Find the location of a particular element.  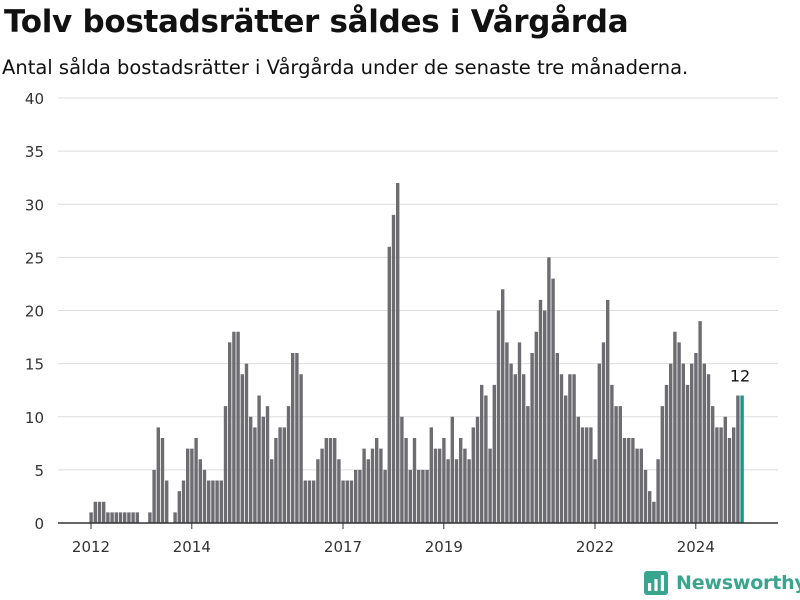

bar-highlight is located at coordinates (742, 459).